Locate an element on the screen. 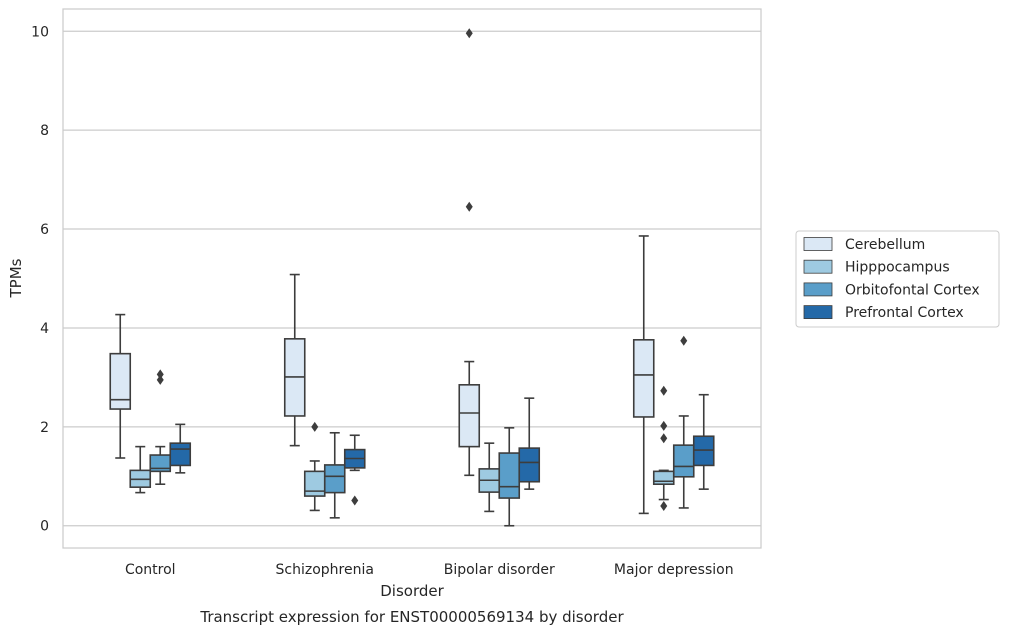 This screenshot has height=634, width=1009. y-tick-label: 0 is located at coordinates (44, 527).